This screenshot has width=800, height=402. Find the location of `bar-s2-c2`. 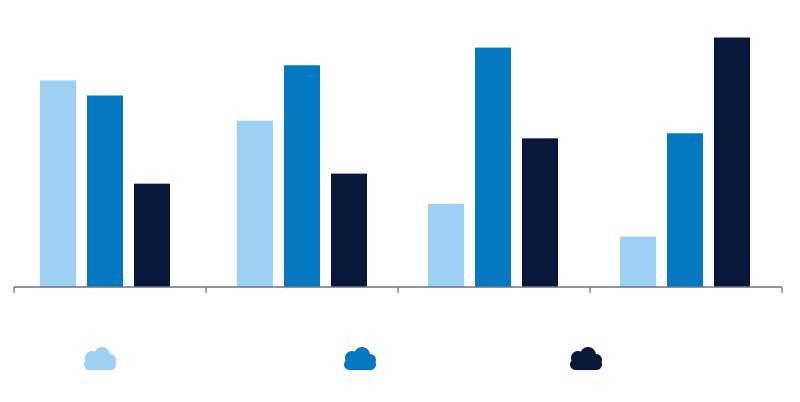

bar-s2-c2 is located at coordinates (302, 176).